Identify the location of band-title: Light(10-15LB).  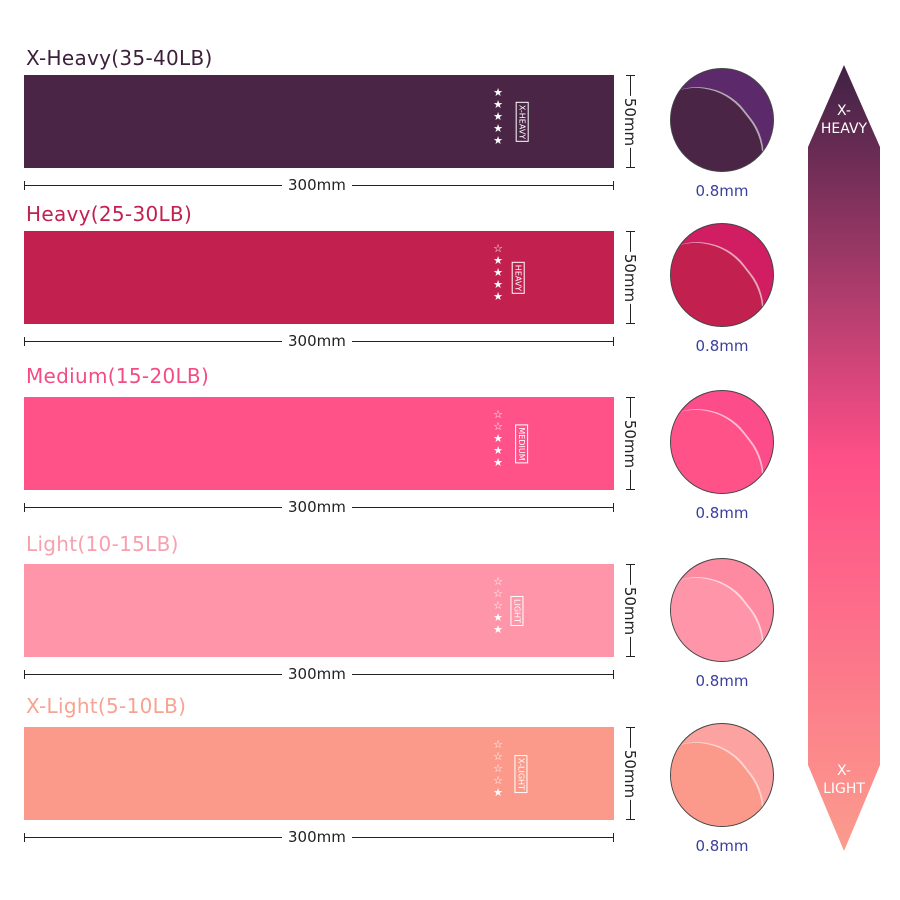
(102, 544).